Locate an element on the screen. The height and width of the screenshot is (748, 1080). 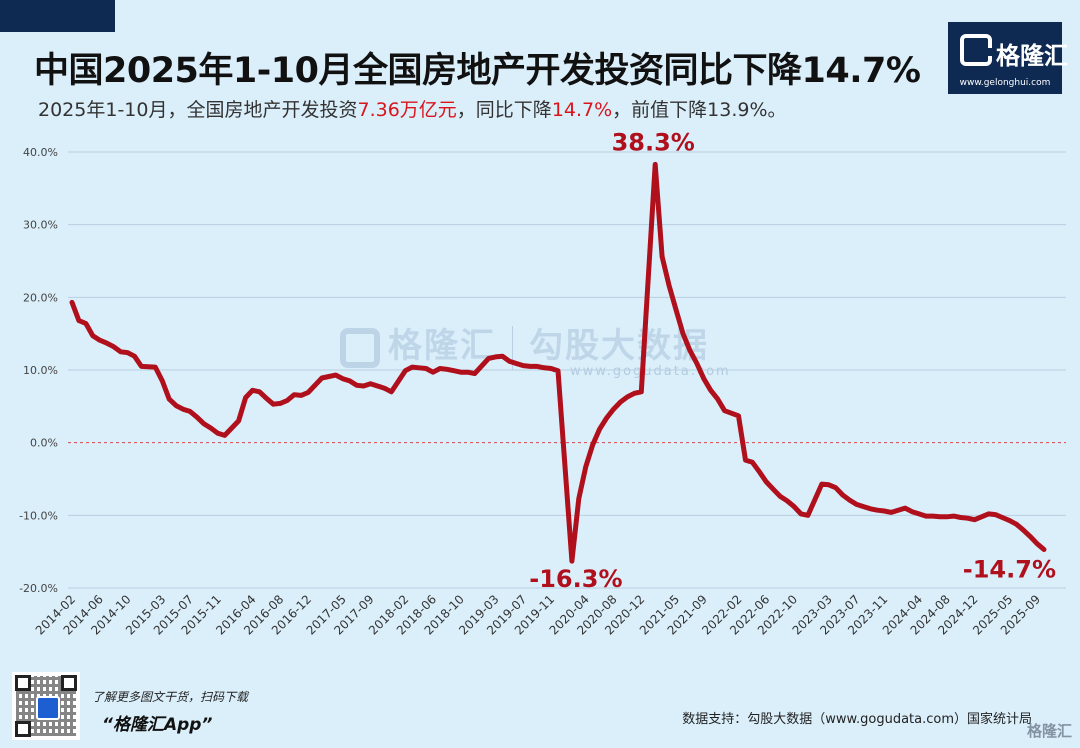
logo-g-icon is located at coordinates (976, 50).